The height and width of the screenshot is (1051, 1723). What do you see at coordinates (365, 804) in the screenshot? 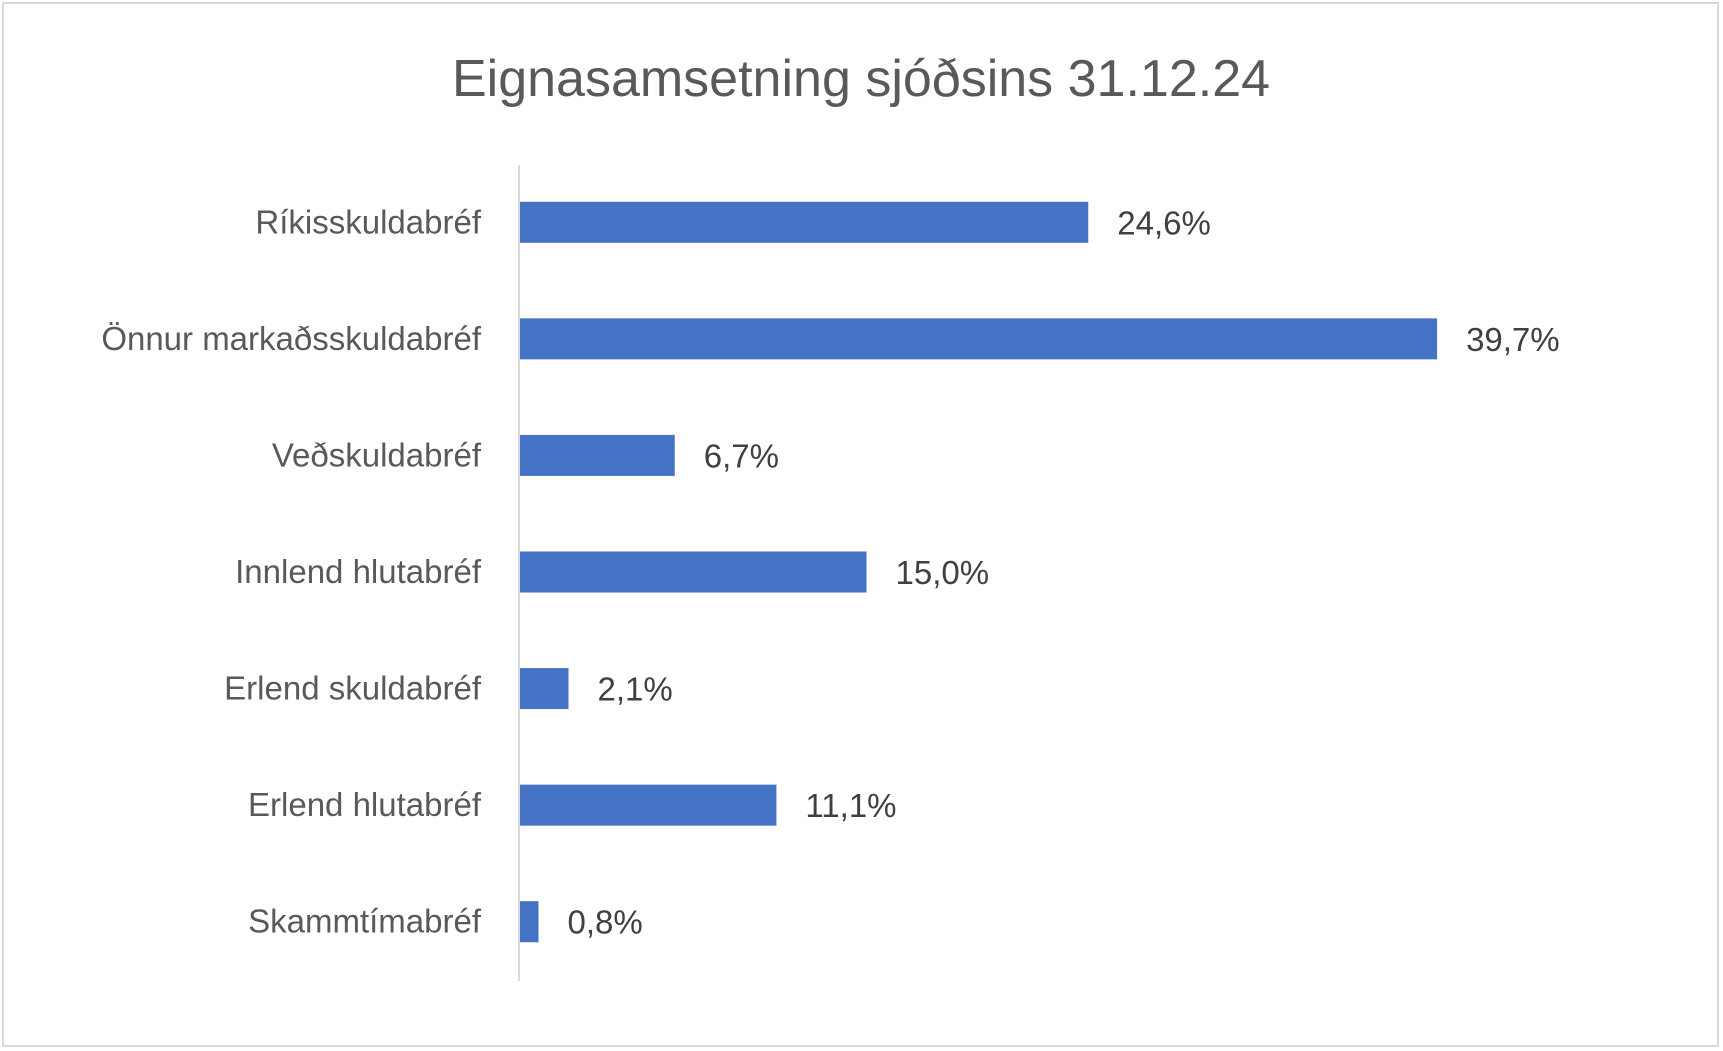
I see `category-label: Erlend hlutabréf` at bounding box center [365, 804].